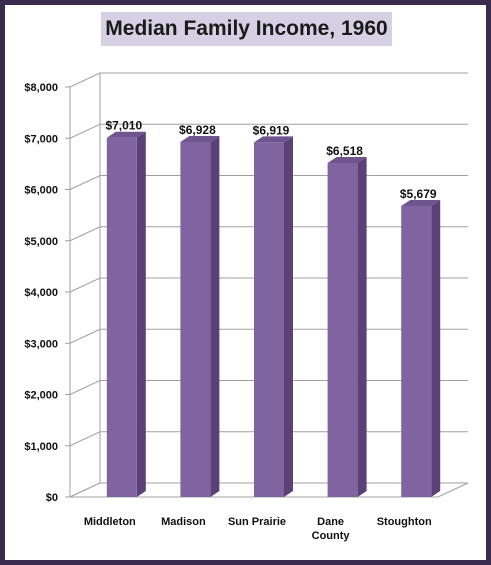 The height and width of the screenshot is (565, 491). What do you see at coordinates (404, 522) in the screenshot?
I see `x-tick-label: Stoughton` at bounding box center [404, 522].